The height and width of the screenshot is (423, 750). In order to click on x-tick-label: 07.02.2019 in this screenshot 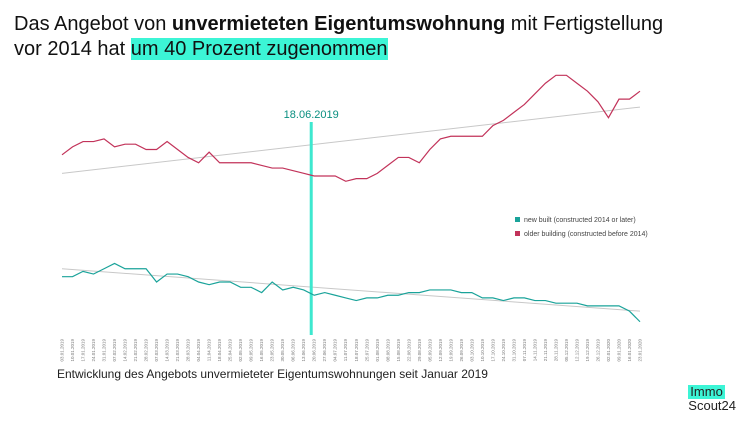, I will do `click(114, 350)`.